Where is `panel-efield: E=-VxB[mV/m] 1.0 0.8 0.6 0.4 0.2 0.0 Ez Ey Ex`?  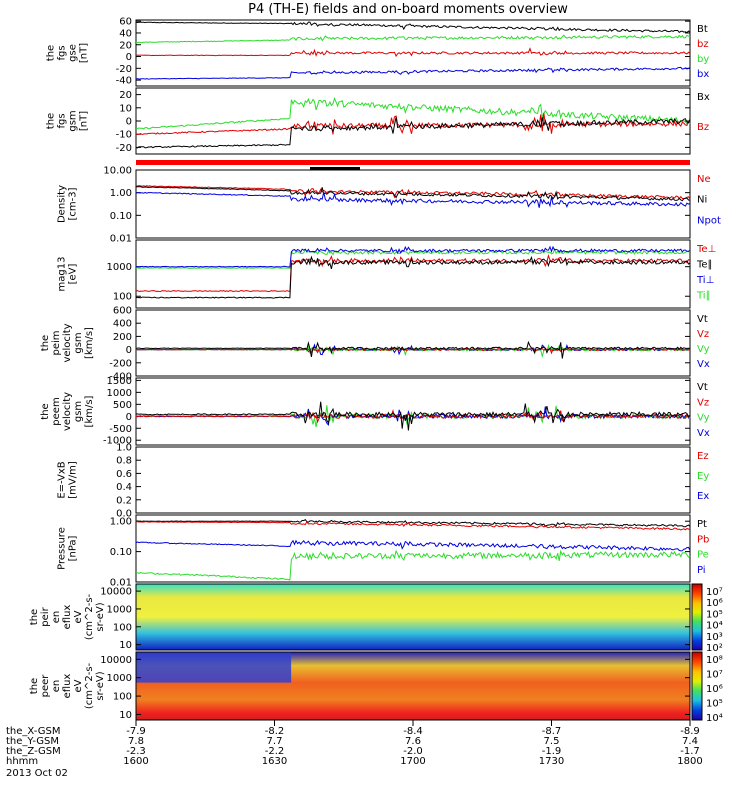
panel-efield: E=-VxB[mV/m] 1.0 0.8 0.6 0.4 0.2 0.0 Ez Ey Ex is located at coordinates (383, 481).